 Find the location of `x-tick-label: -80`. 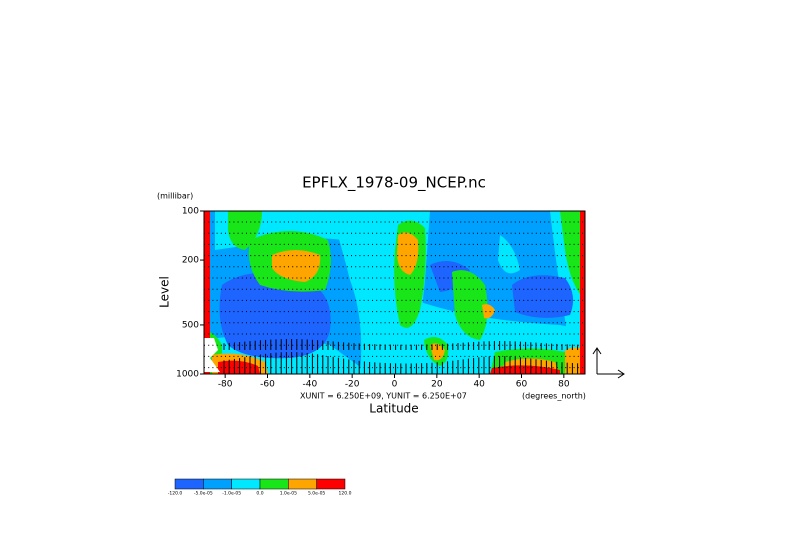

x-tick-label: -80 is located at coordinates (225, 385).